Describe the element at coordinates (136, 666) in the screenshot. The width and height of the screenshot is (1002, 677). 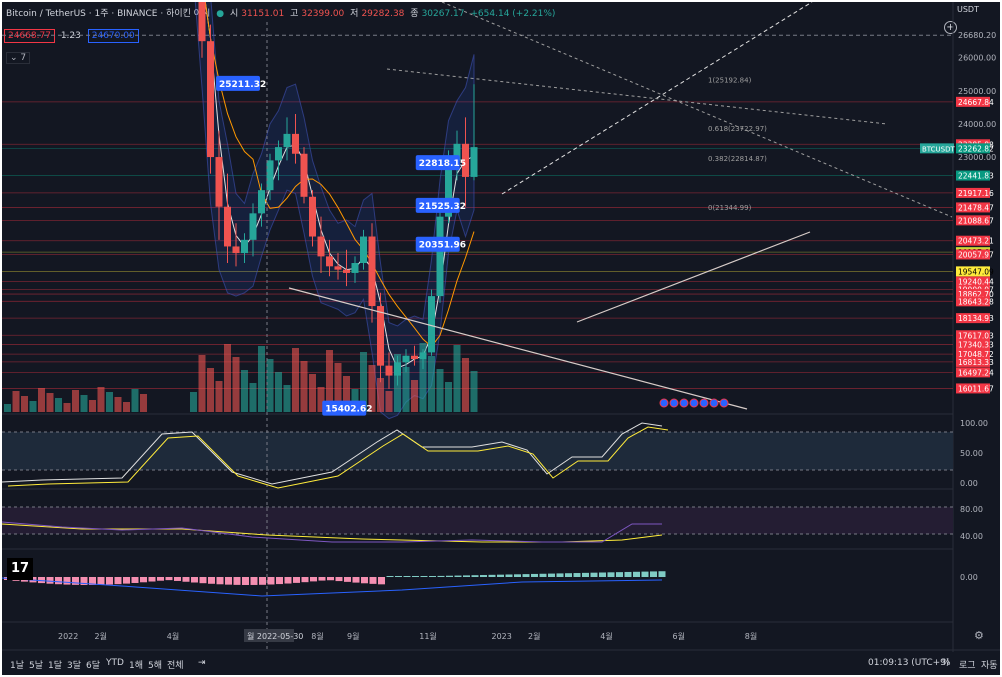
I see `timeframe-1y: 1해` at that location.